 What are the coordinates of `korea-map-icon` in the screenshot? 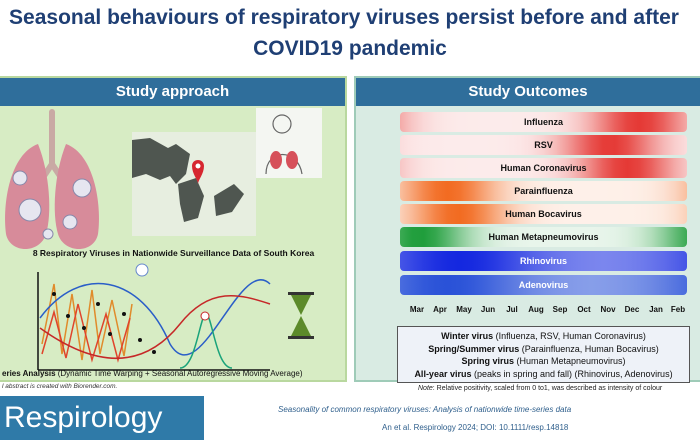 It's located at (194, 184).